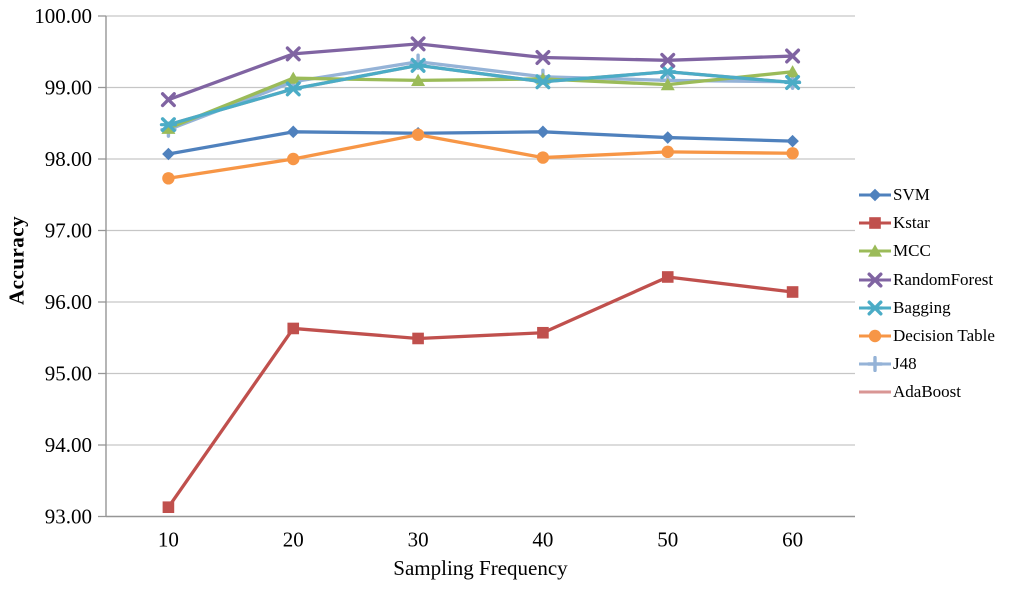  I want to click on y-tick-label: 98.00, so click(68, 159).